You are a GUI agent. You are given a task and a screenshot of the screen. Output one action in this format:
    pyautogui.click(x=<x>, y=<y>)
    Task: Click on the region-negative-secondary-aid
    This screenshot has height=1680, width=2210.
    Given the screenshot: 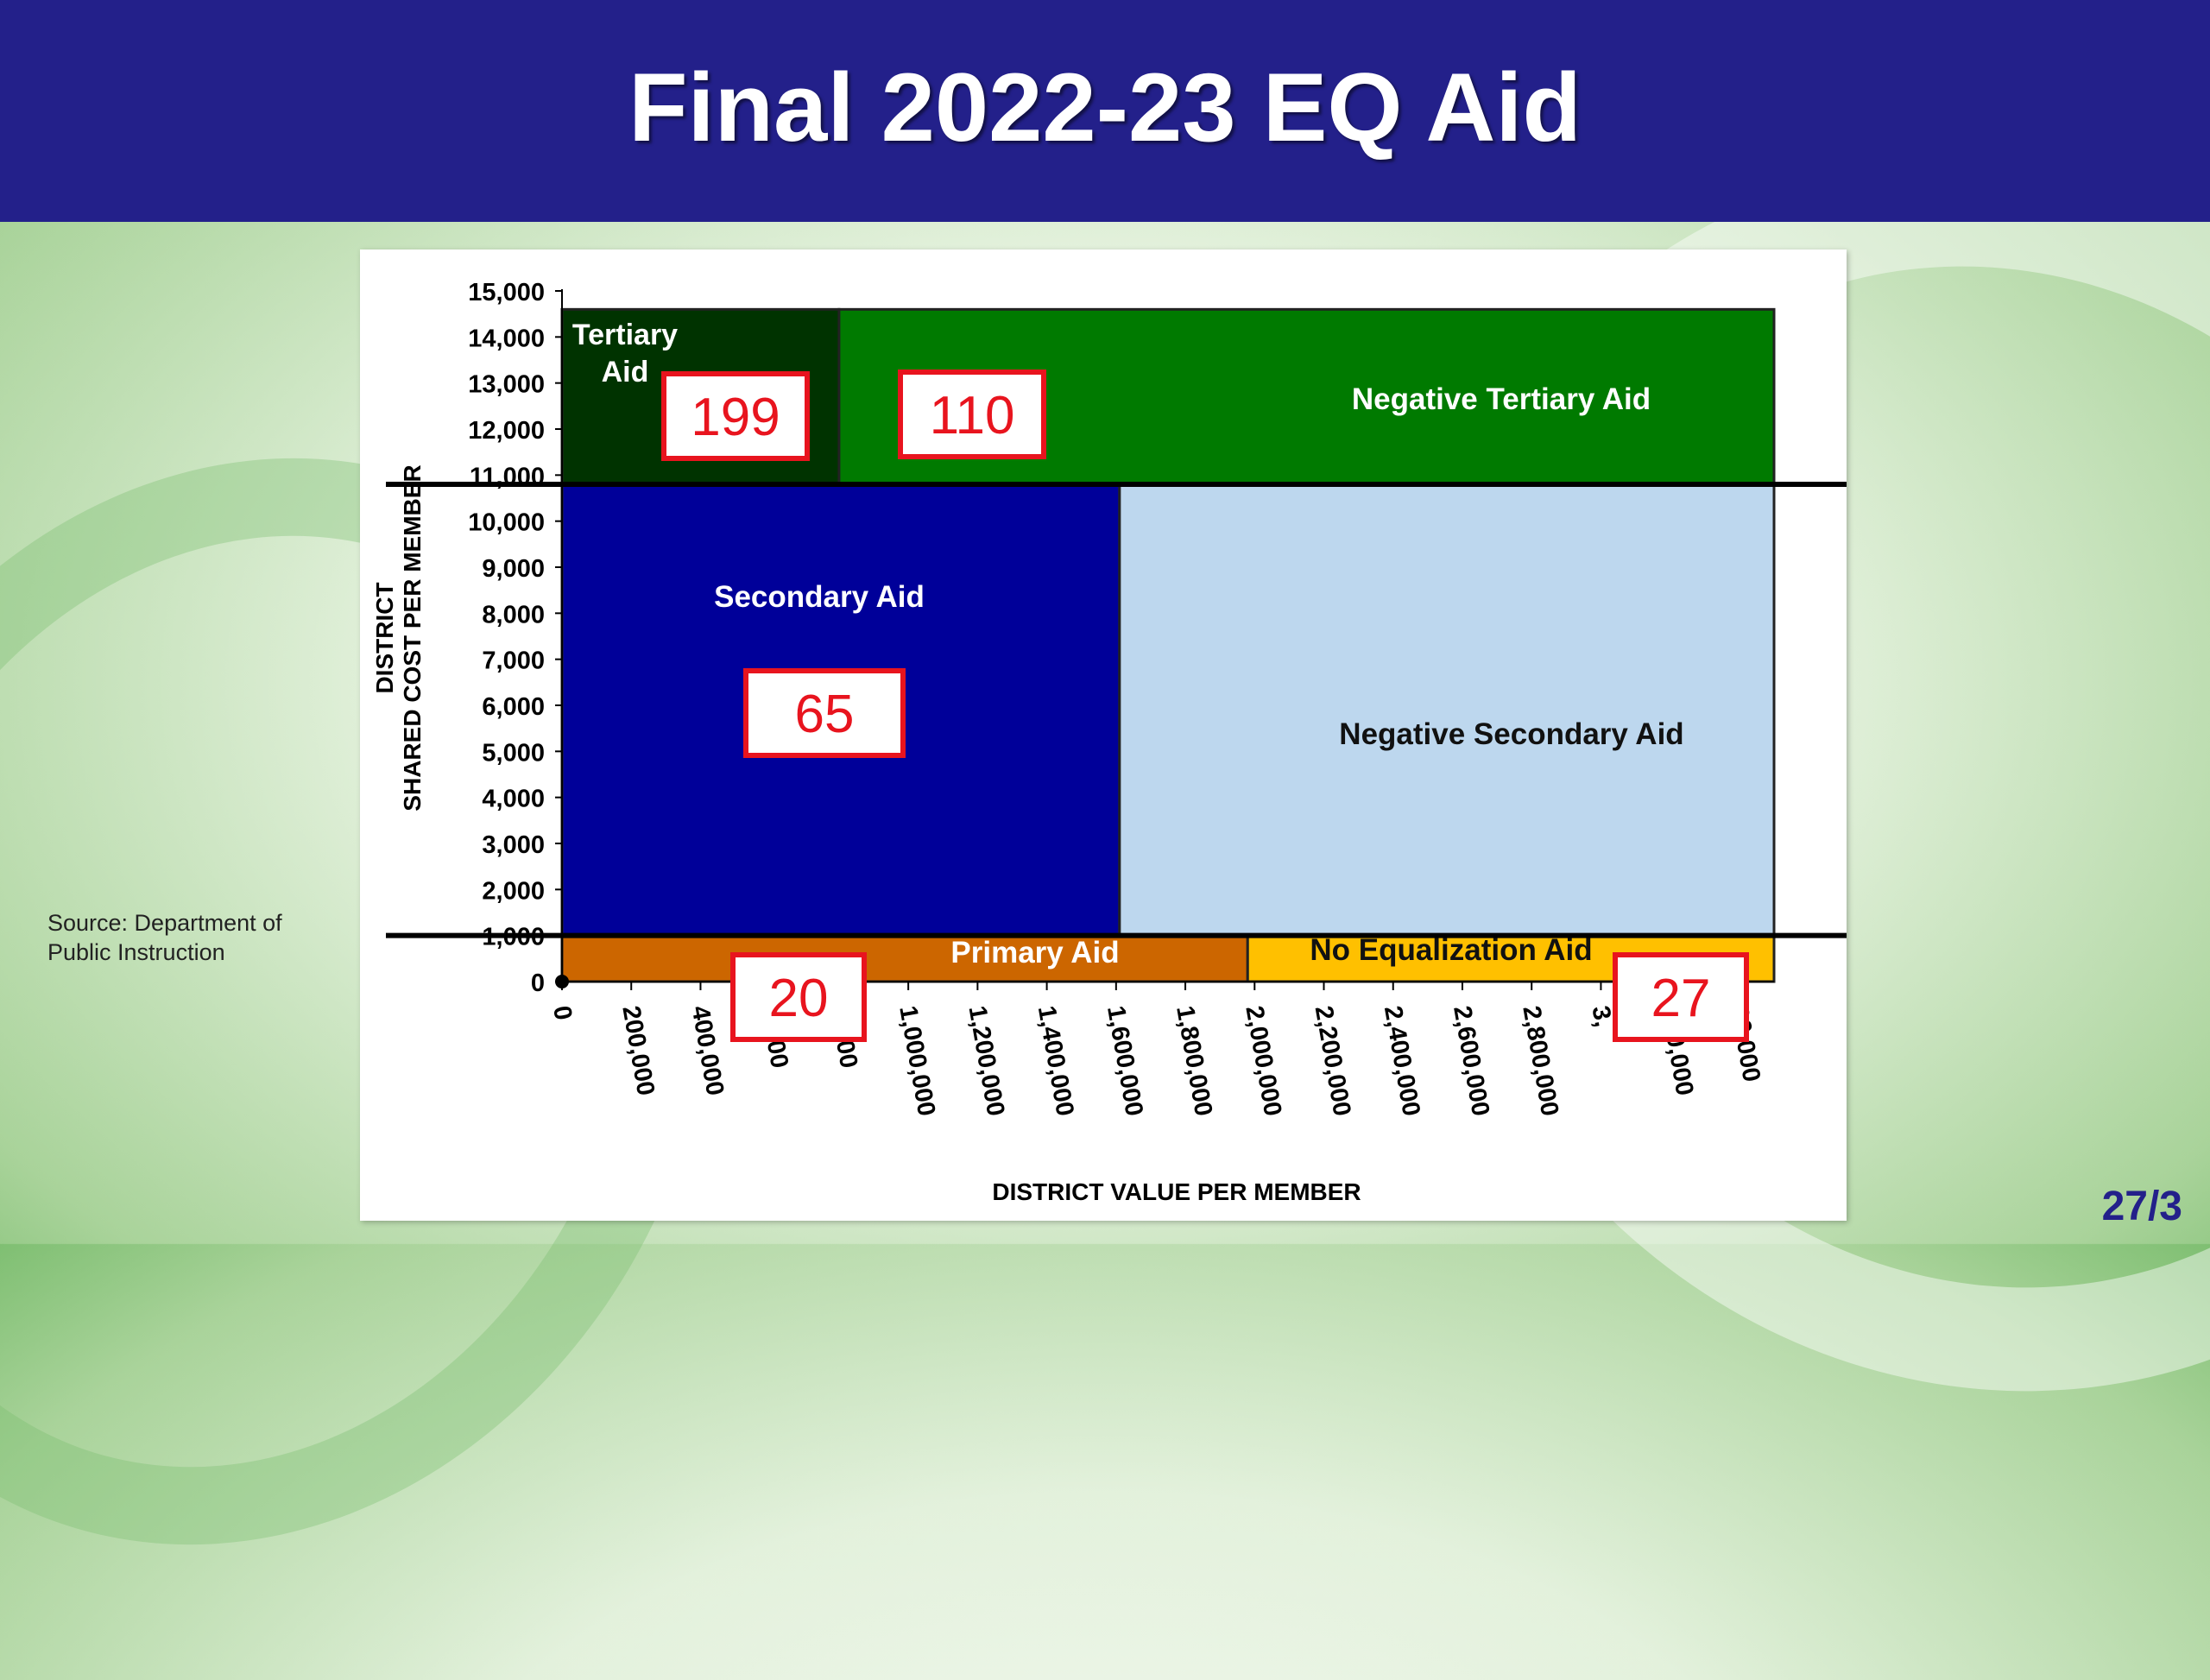 What is the action you would take?
    pyautogui.click(x=1447, y=710)
    